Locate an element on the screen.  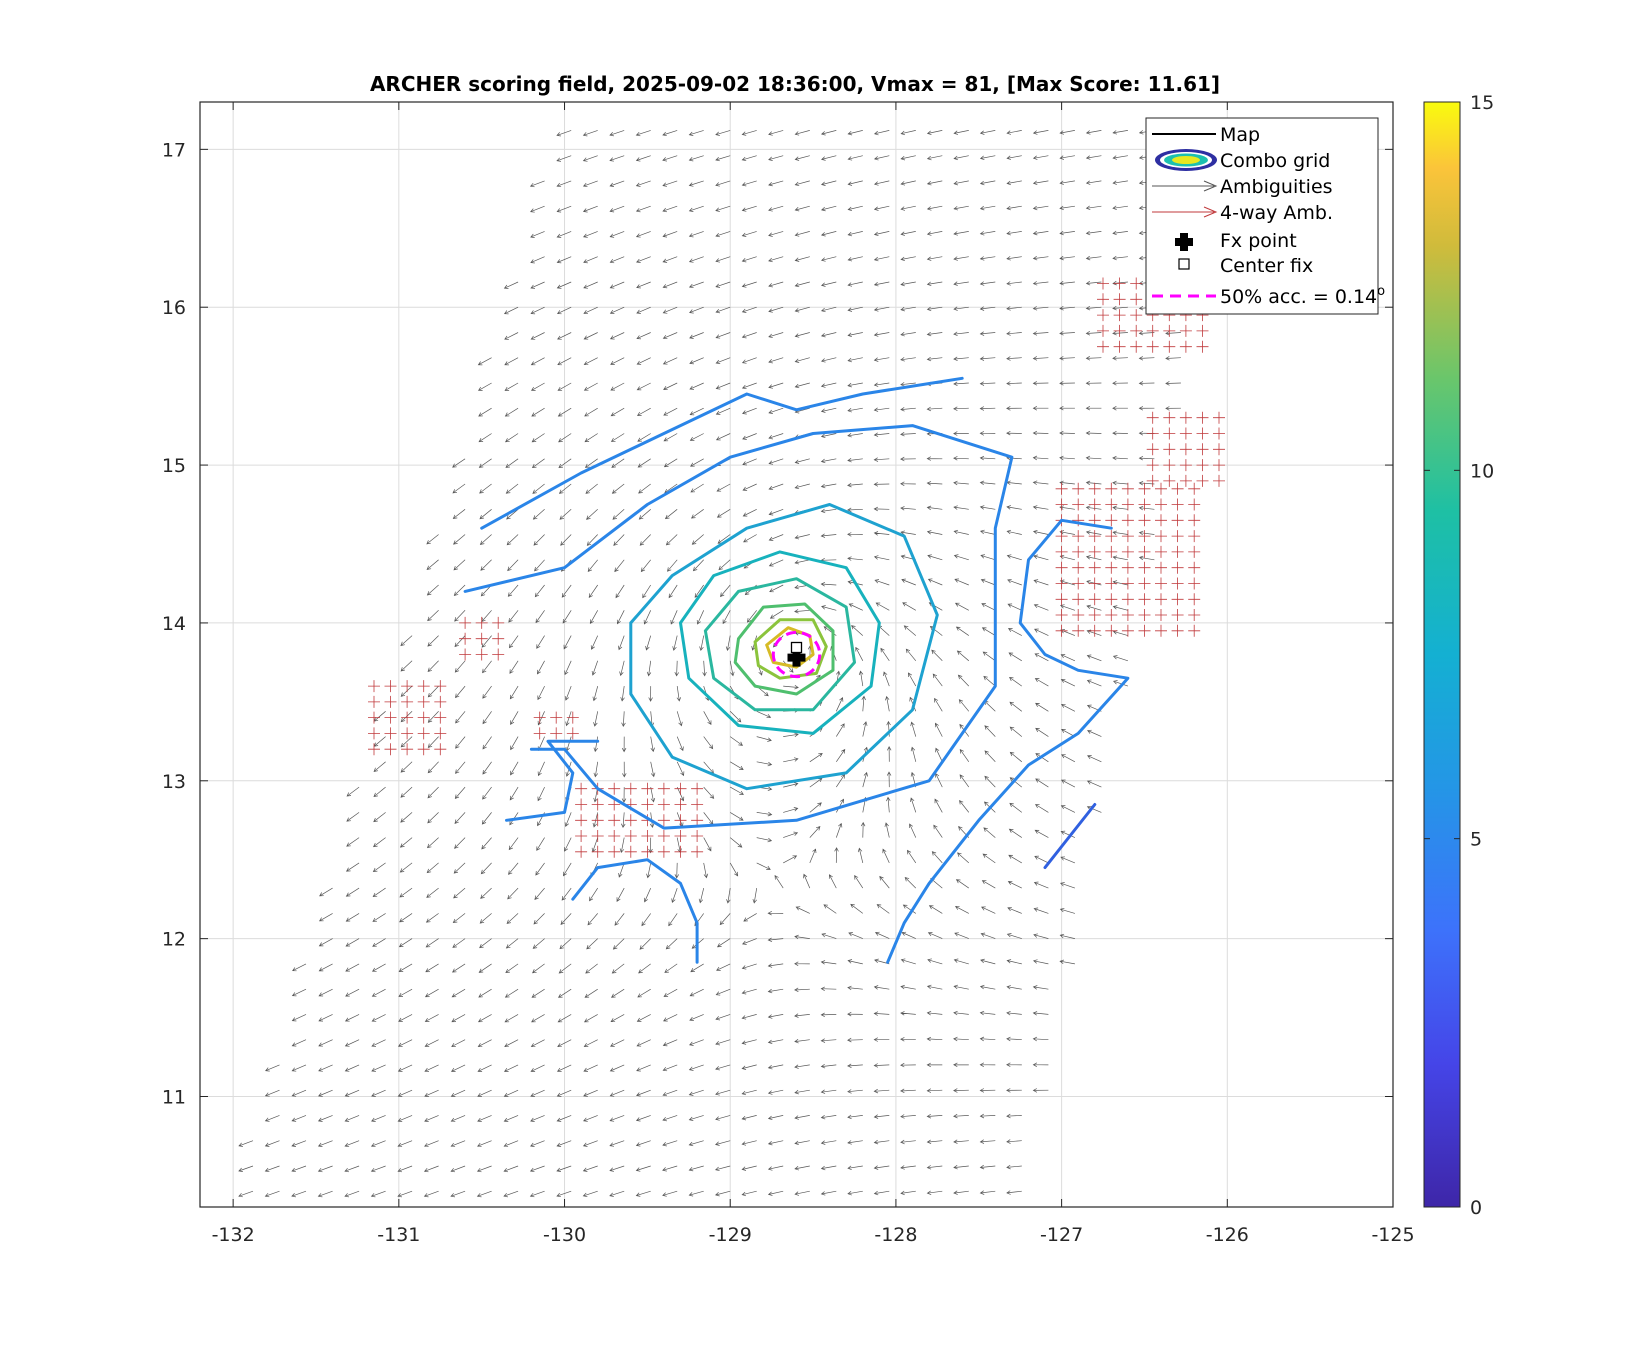
x-tick-label: -126 is located at coordinates (1227, 1235).